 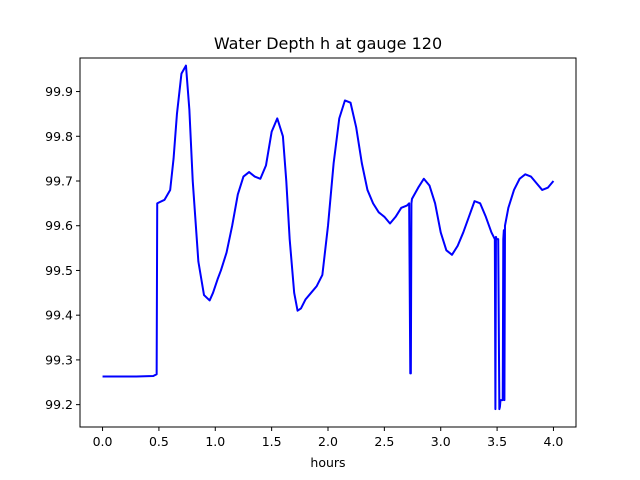 I want to click on x-tick-label: 1.5, so click(x=272, y=441).